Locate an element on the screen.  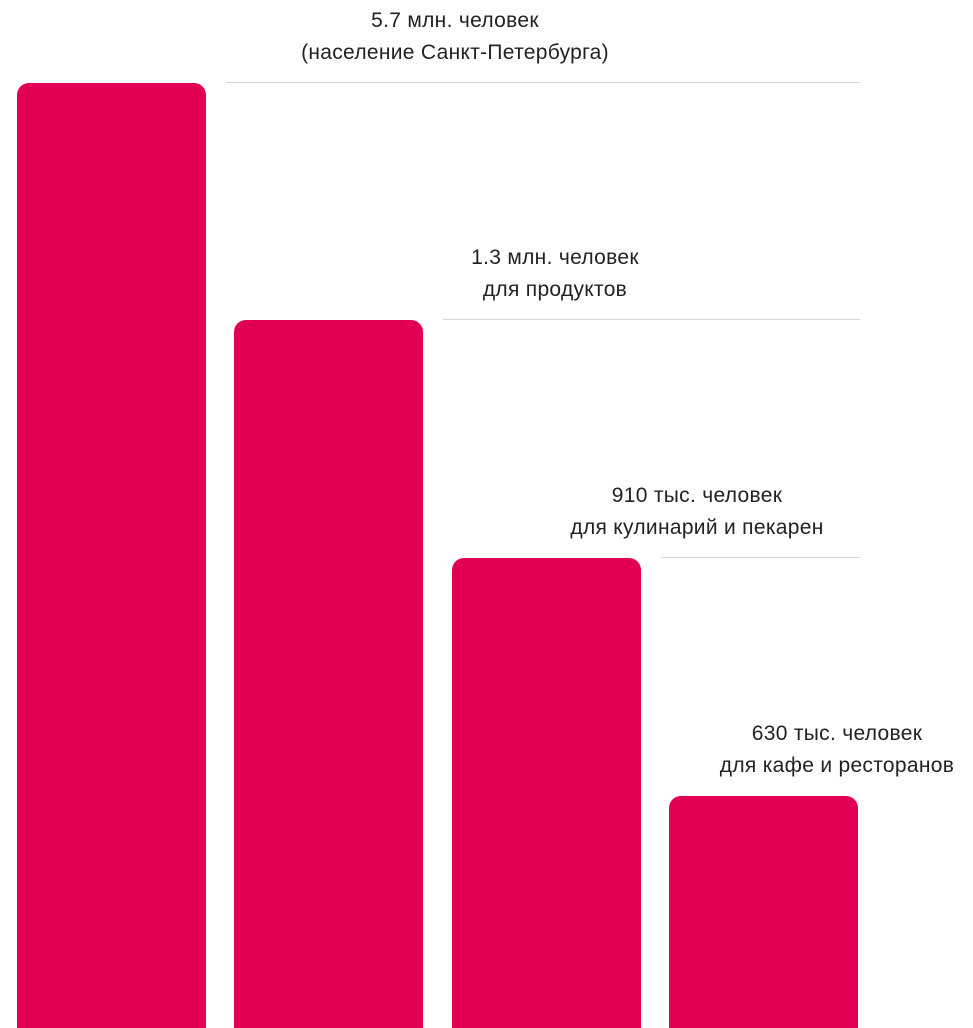
bar-value-label-1: 5.7 млн. человек is located at coordinates (455, 20).